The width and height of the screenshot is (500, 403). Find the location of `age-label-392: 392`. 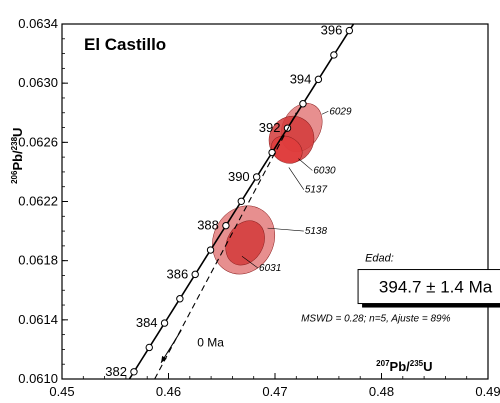

age-label-392: 392 is located at coordinates (270, 127).